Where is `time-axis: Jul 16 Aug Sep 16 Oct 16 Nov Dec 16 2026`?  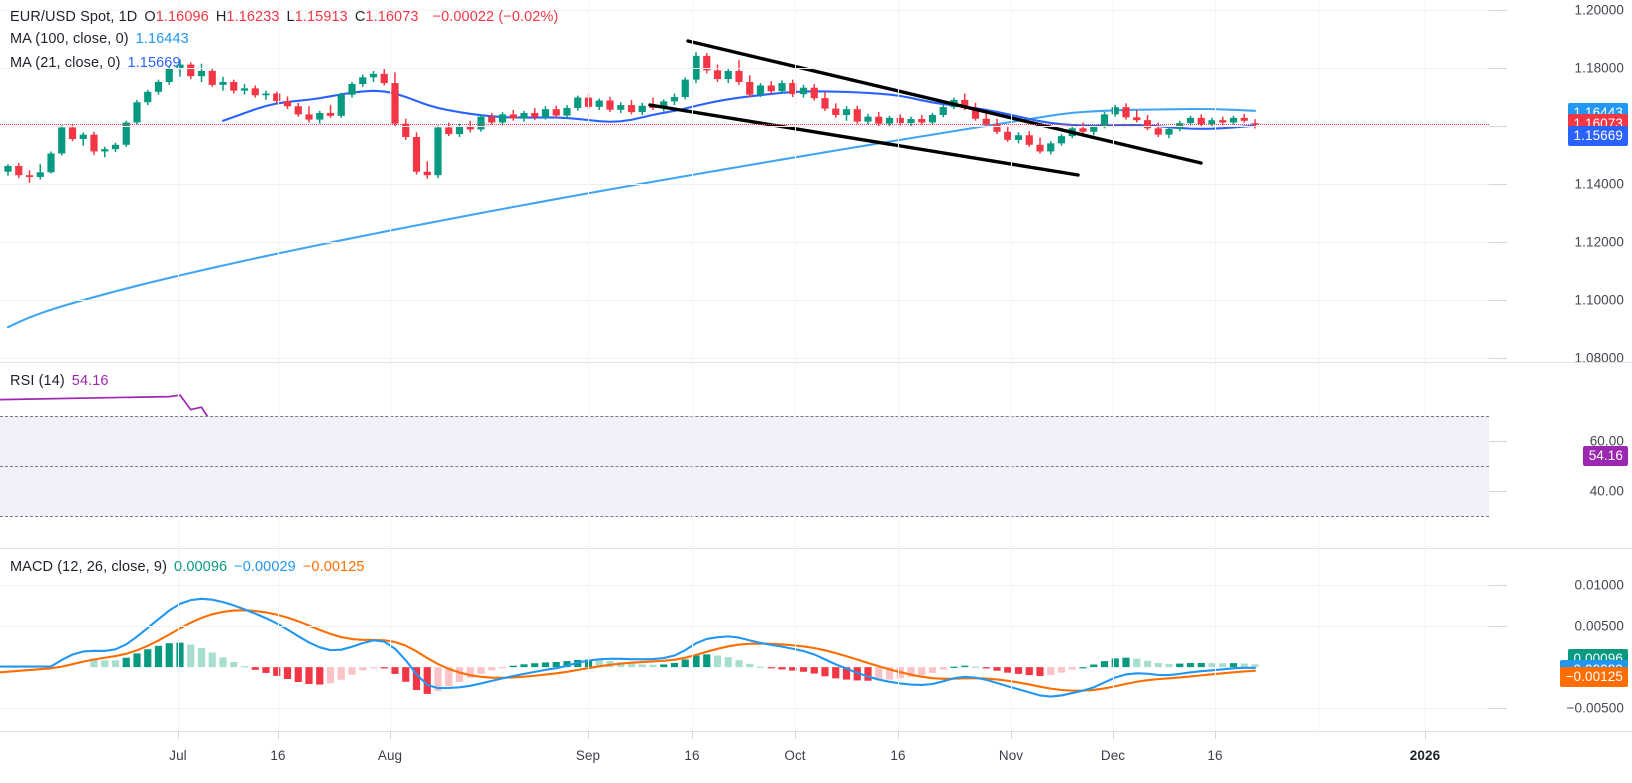
time-axis: Jul 16 Aug Sep 16 Oct 16 Nov Dec 16 2026 is located at coordinates (816, 757).